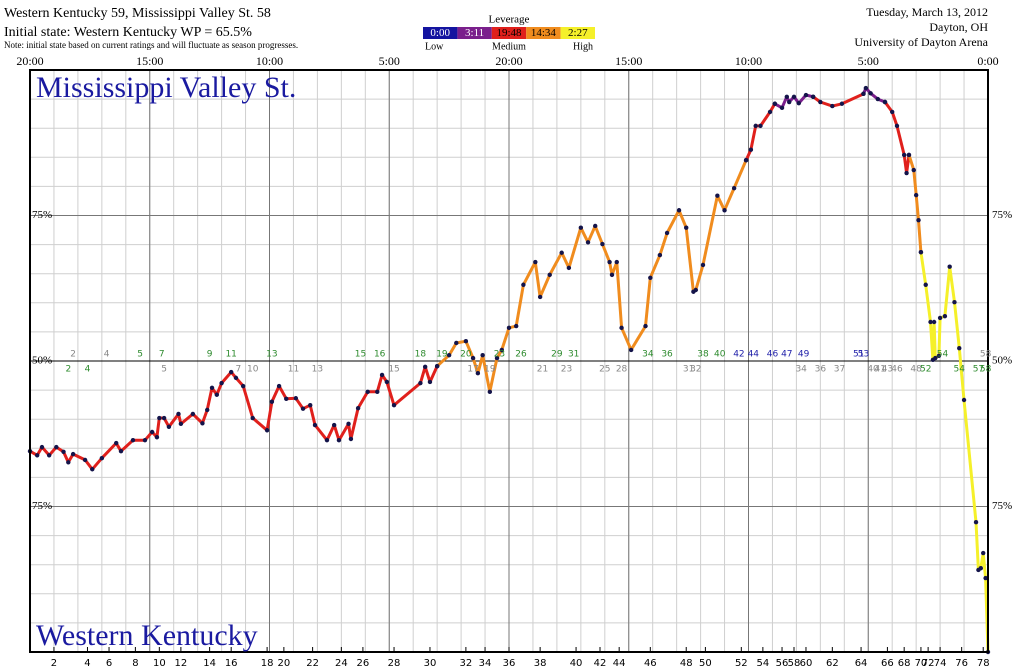  I want to click on possession-label: 62, so click(832, 663).